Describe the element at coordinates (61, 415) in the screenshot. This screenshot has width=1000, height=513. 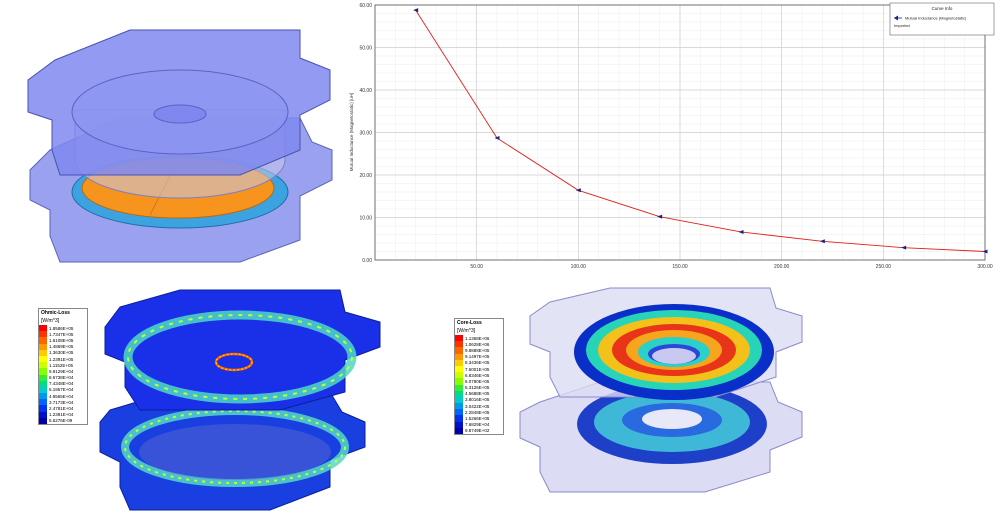
I see `ohmic-legend-value: 1.2391E+04` at that location.